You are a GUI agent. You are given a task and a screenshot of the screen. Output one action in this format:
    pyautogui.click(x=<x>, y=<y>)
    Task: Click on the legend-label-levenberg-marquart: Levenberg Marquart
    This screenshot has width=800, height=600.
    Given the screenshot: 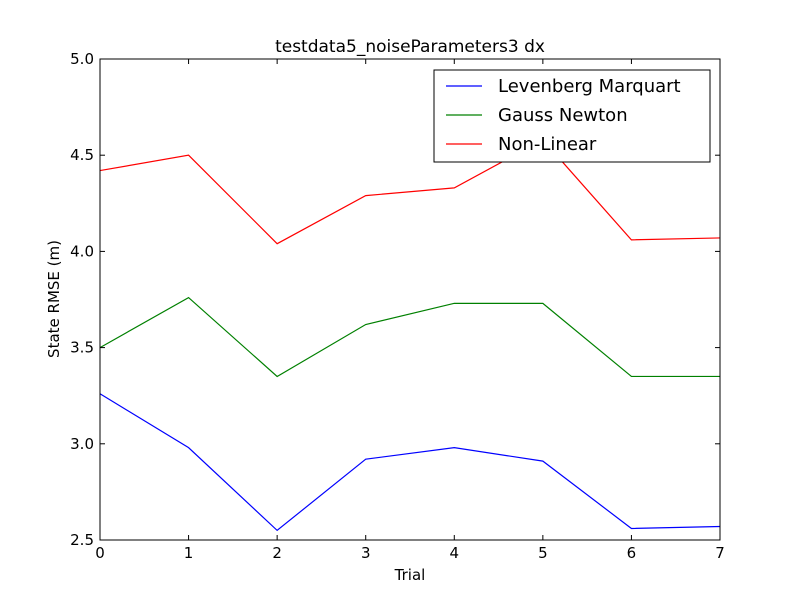 What is the action you would take?
    pyautogui.click(x=589, y=86)
    